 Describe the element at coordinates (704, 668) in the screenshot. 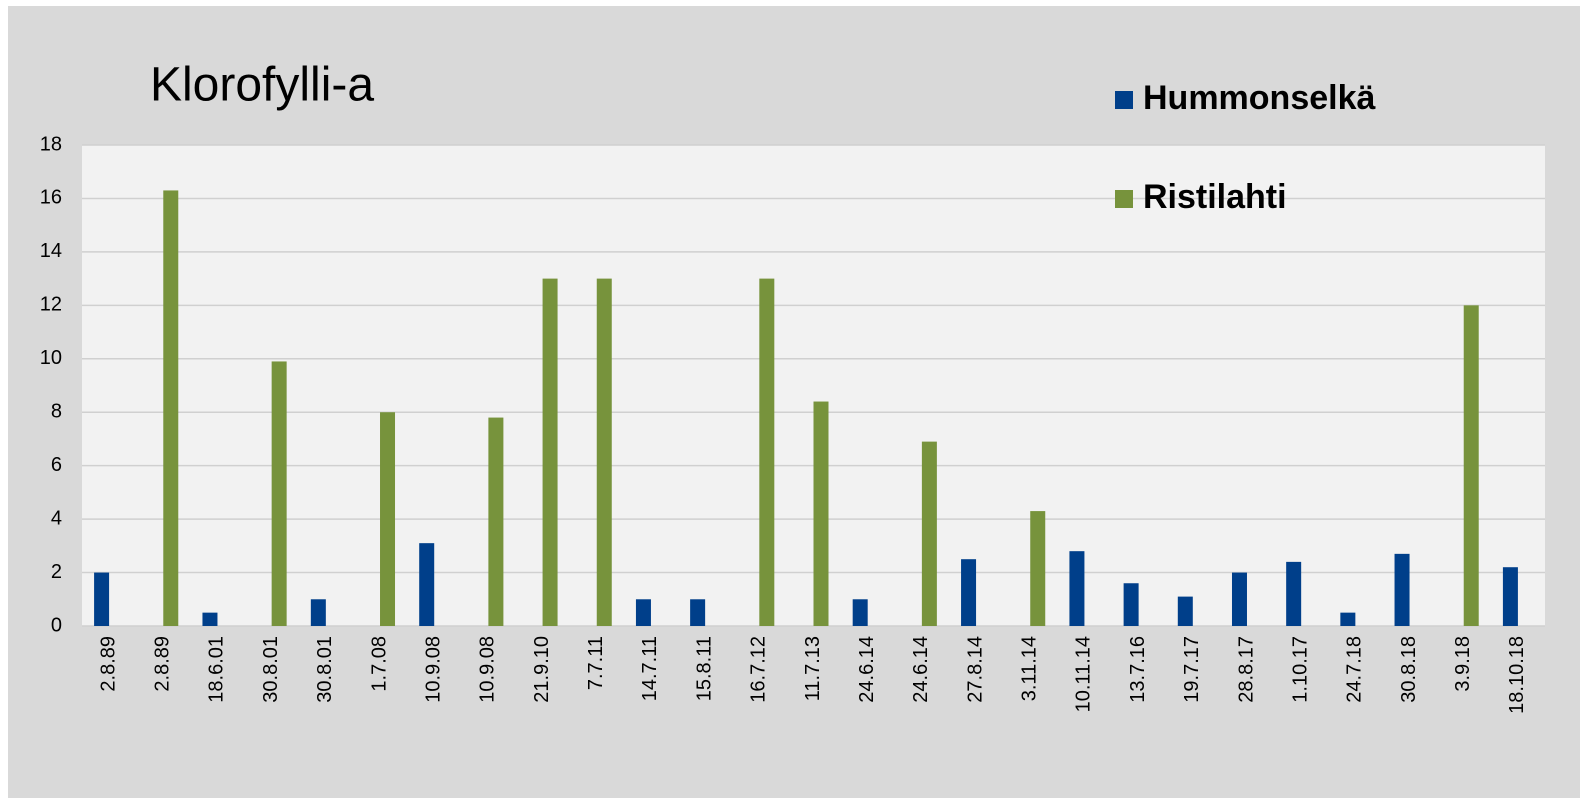

I see `x-tick-label: 15.8.11` at that location.